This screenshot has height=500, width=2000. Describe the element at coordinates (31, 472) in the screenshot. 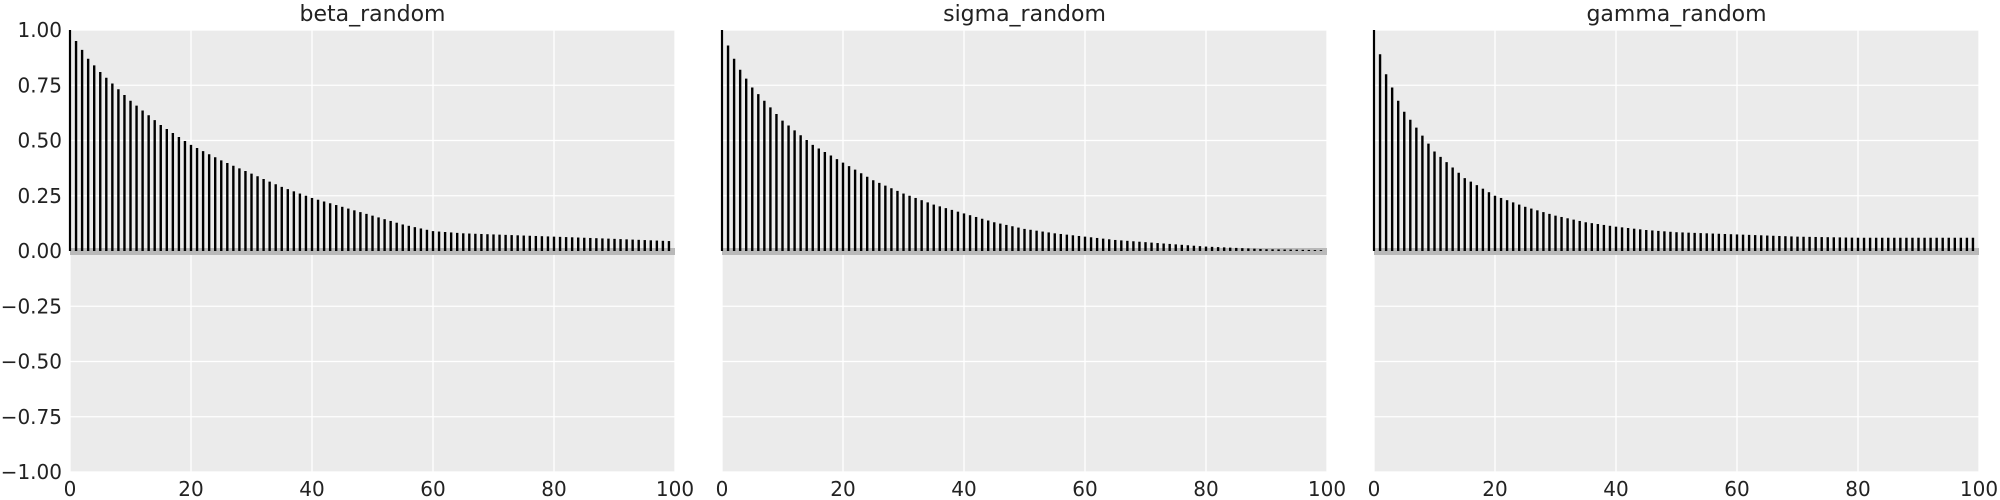

I see `y-tick-label: −1.00` at that location.